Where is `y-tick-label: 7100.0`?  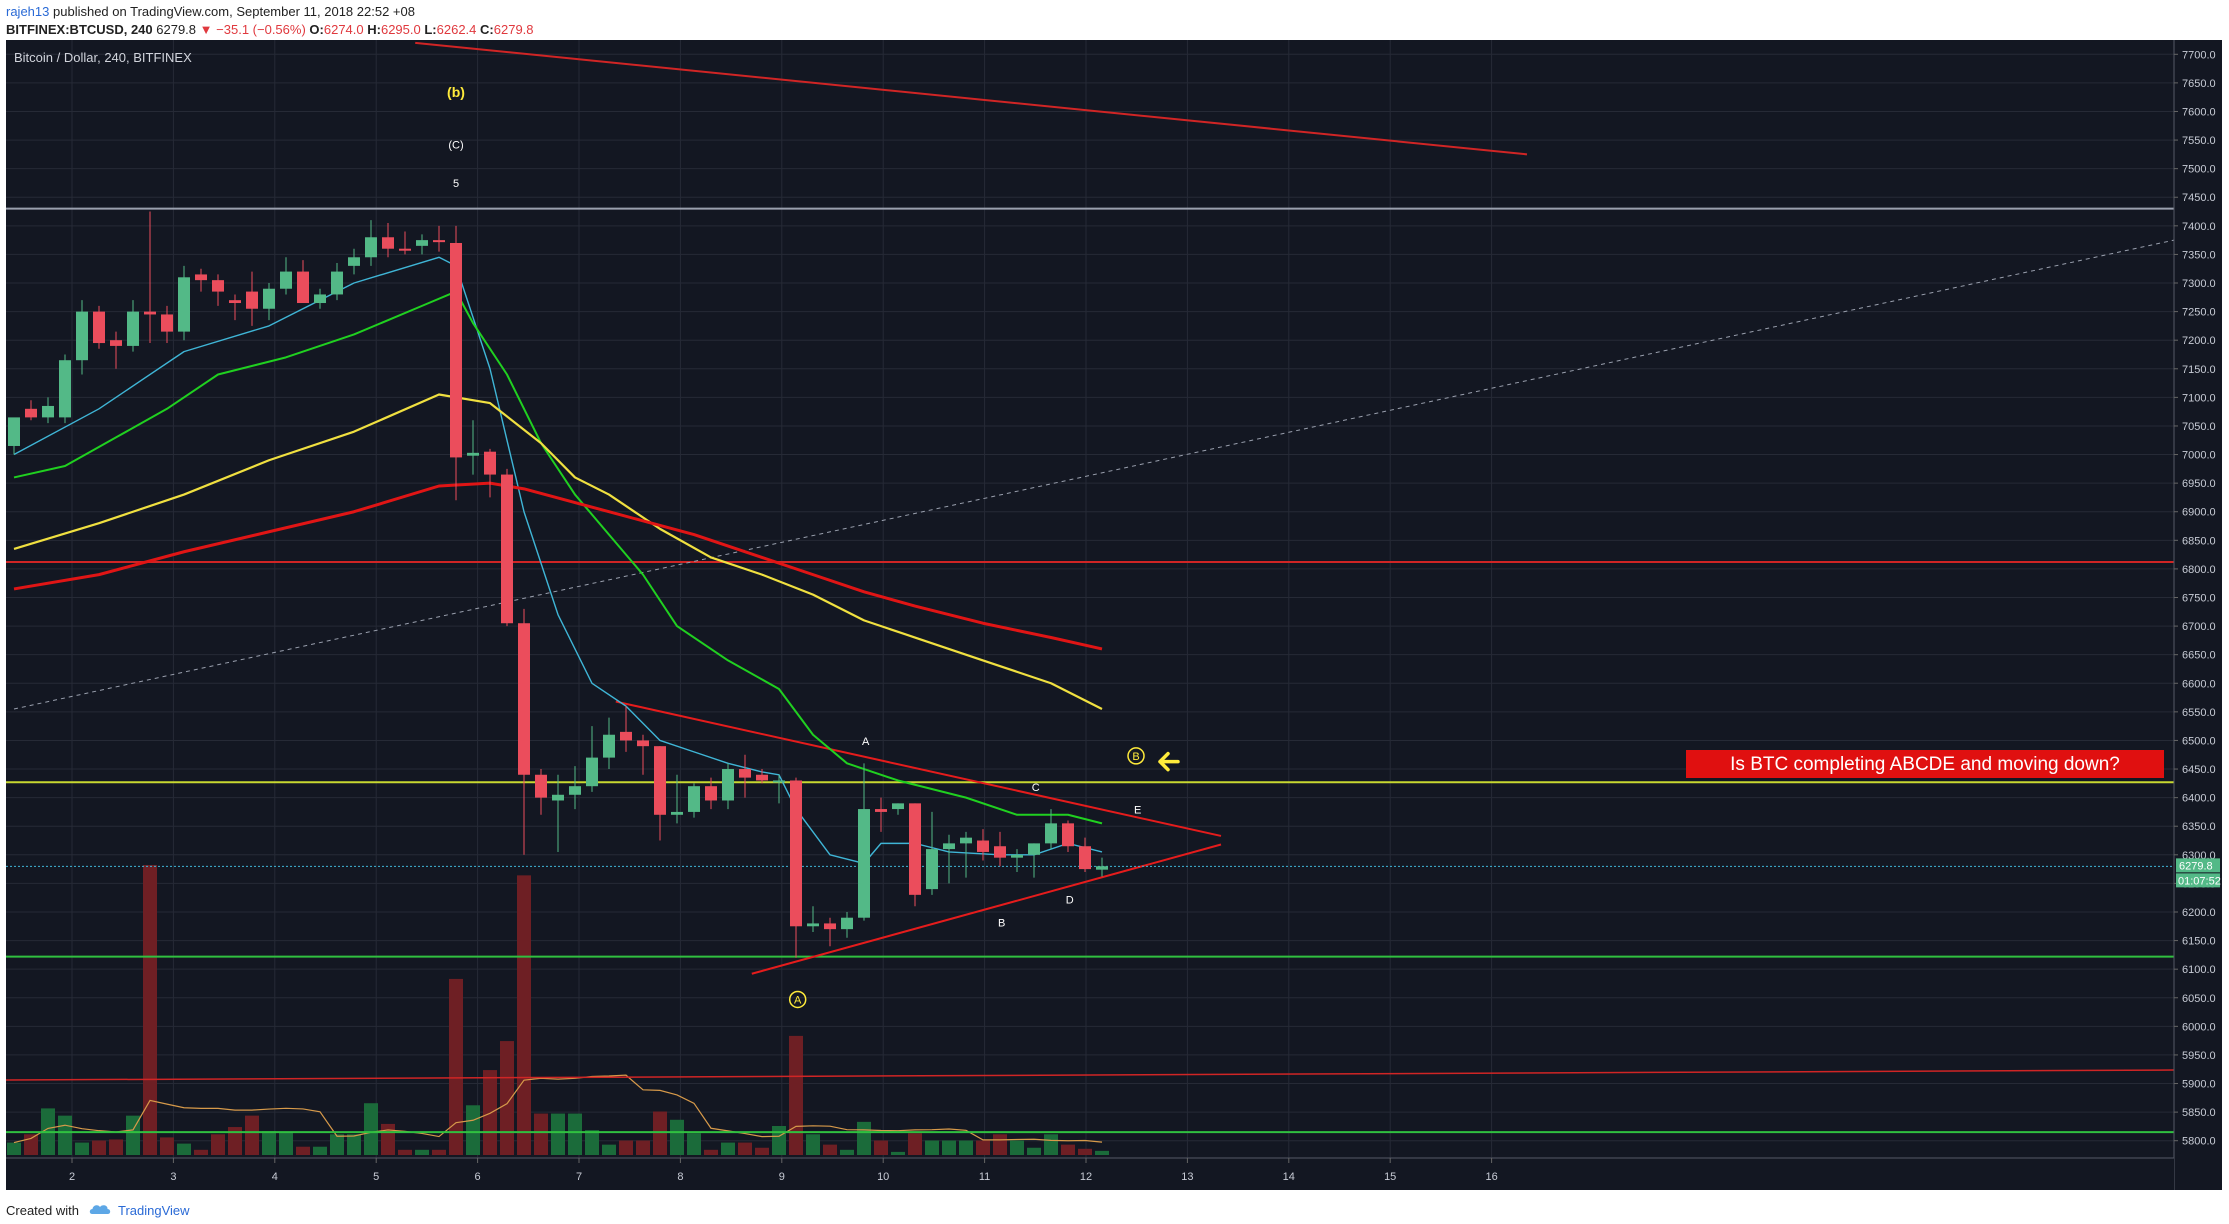
y-tick-label: 7100.0 is located at coordinates (2199, 398).